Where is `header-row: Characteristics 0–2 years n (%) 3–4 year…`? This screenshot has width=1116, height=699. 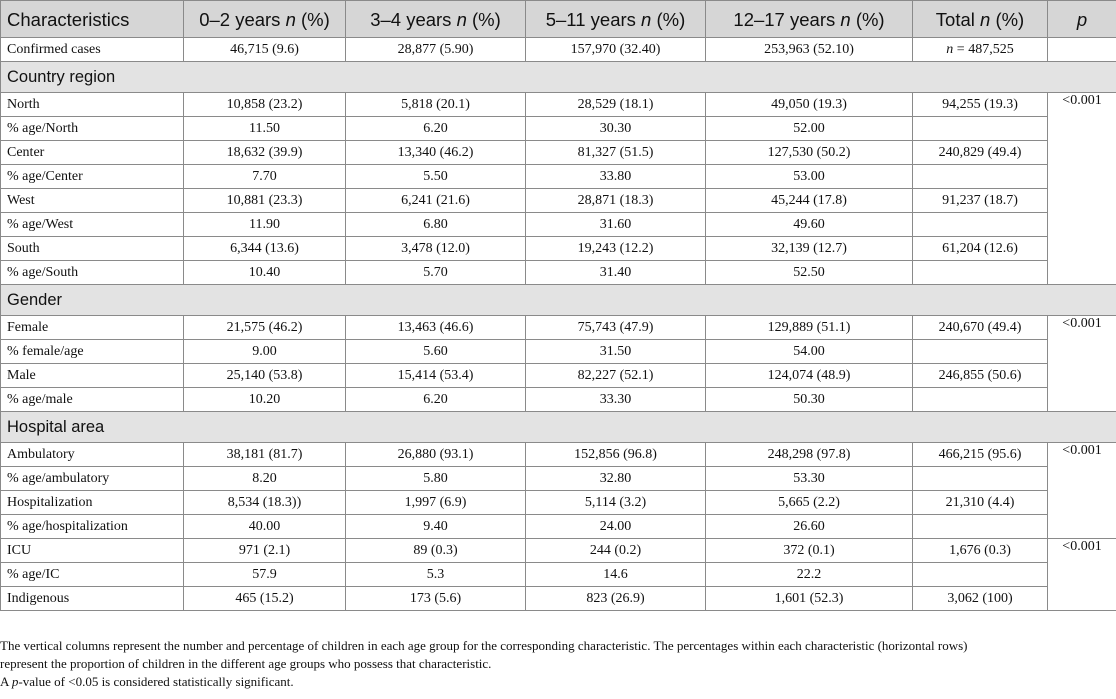
header-row: Characteristics 0–2 years n (%) 3–4 year… is located at coordinates (558, 19).